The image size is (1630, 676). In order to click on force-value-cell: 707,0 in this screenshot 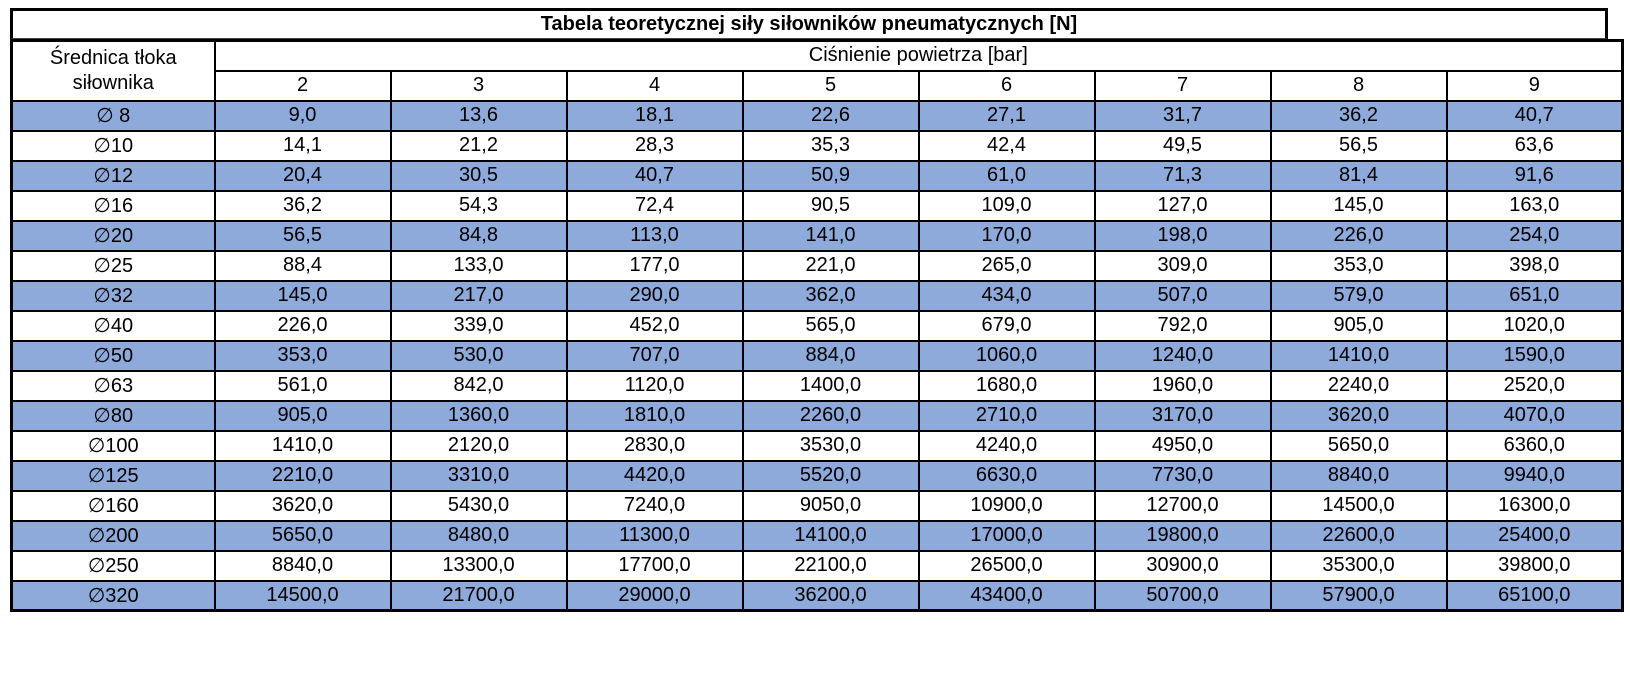, I will do `click(654, 355)`.